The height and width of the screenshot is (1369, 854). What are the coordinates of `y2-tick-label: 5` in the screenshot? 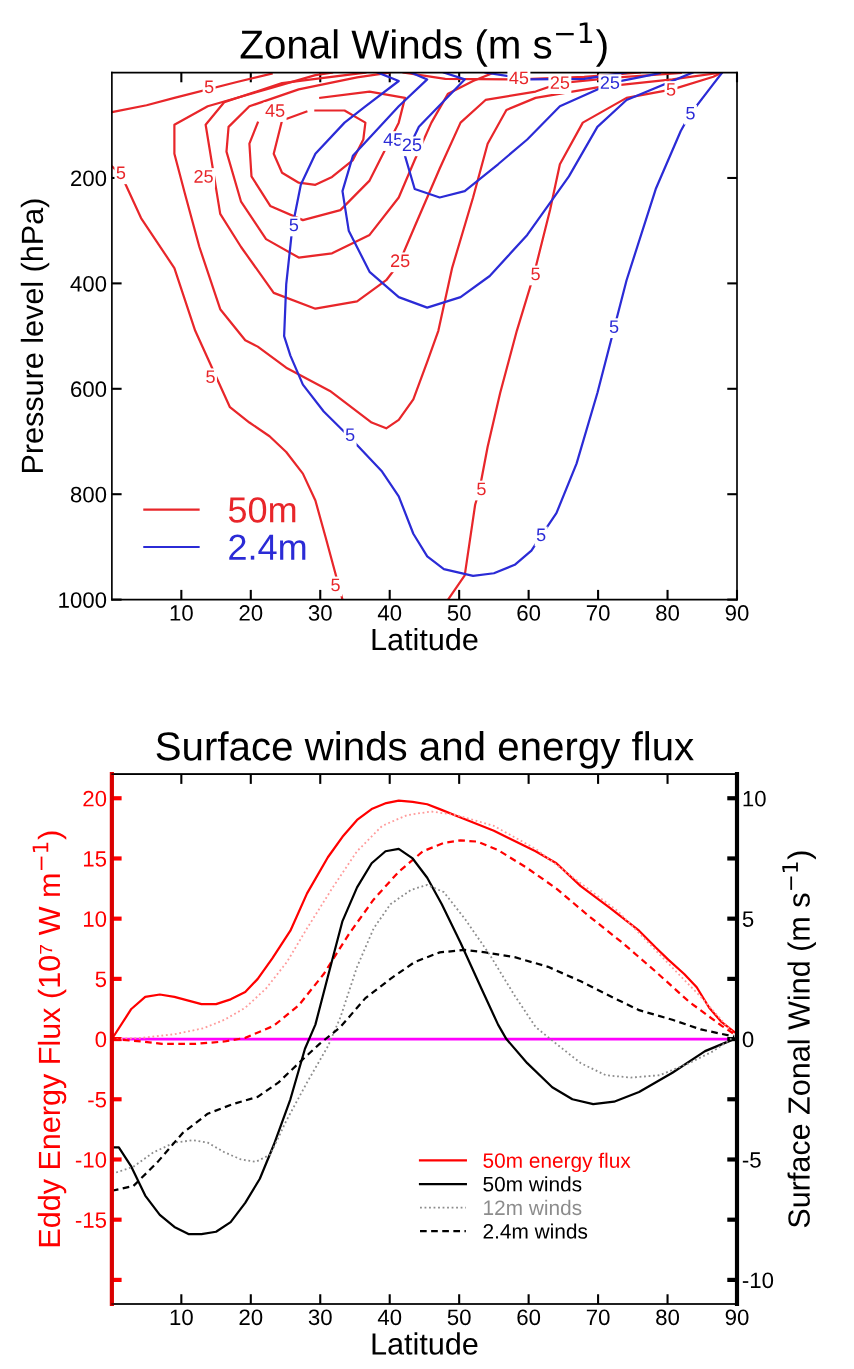 It's located at (748, 919).